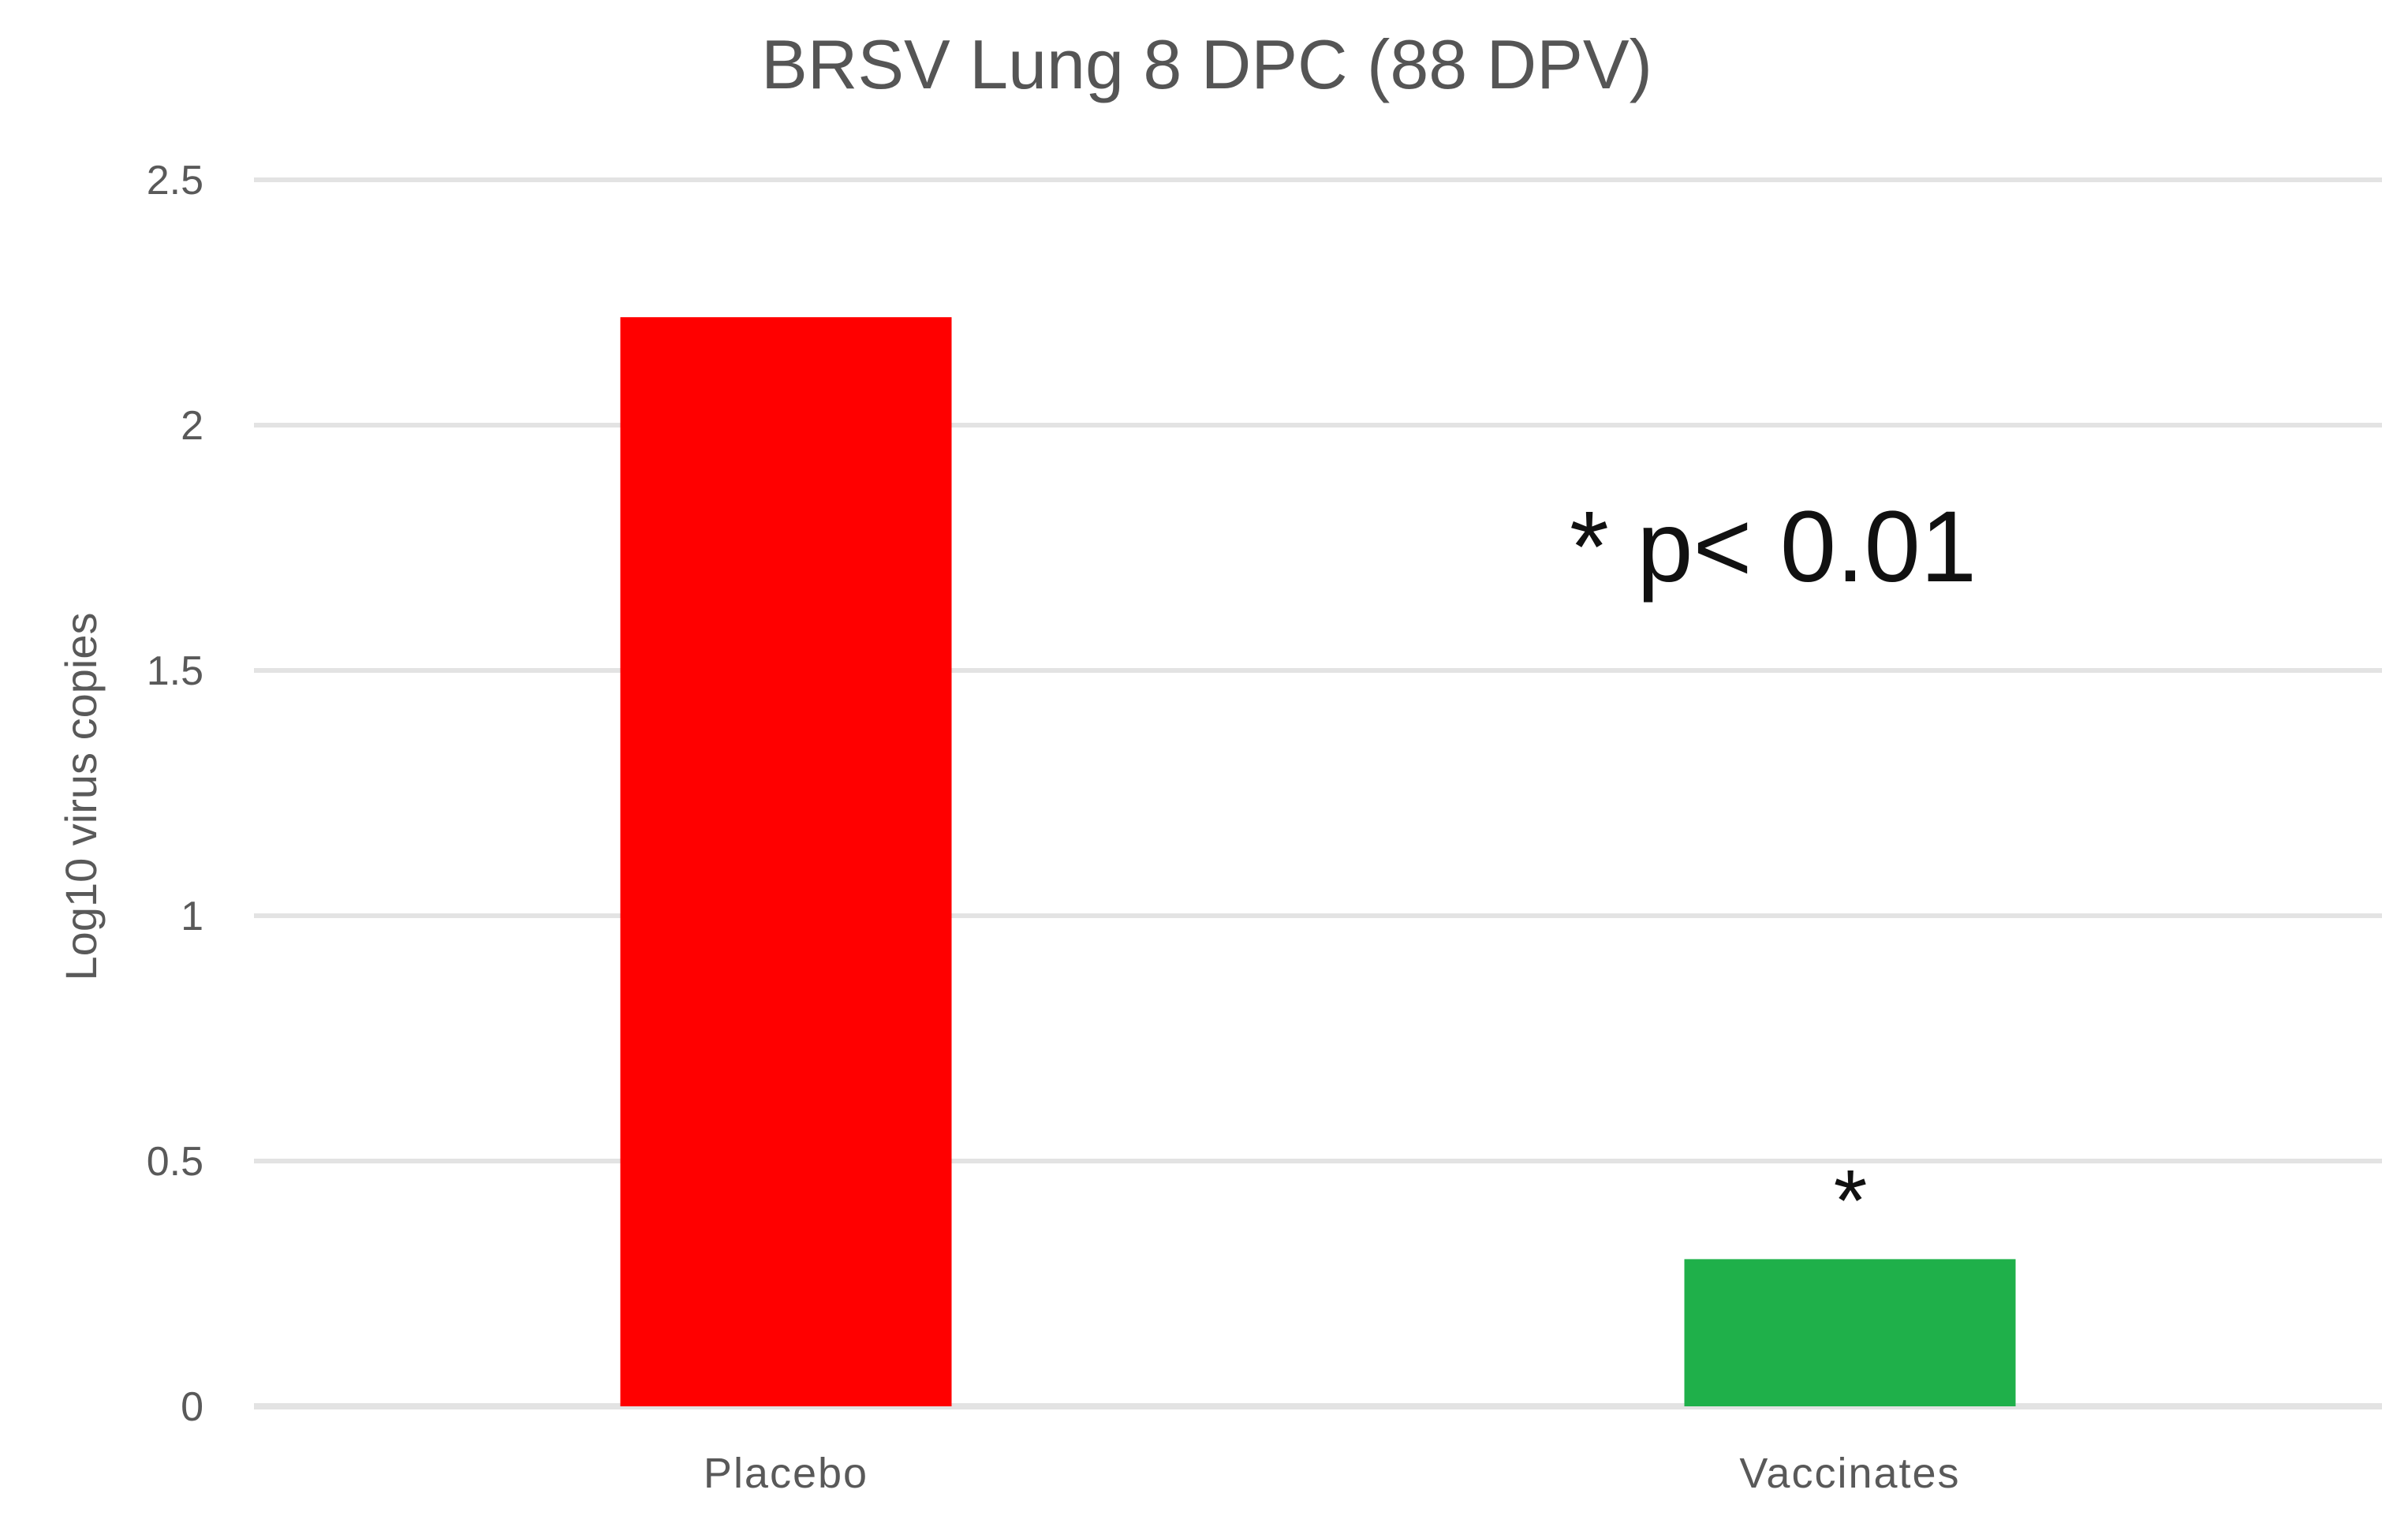 This screenshot has height=1527, width=2408. Describe the element at coordinates (1851, 1201) in the screenshot. I see `significance-star-marker: *` at that location.